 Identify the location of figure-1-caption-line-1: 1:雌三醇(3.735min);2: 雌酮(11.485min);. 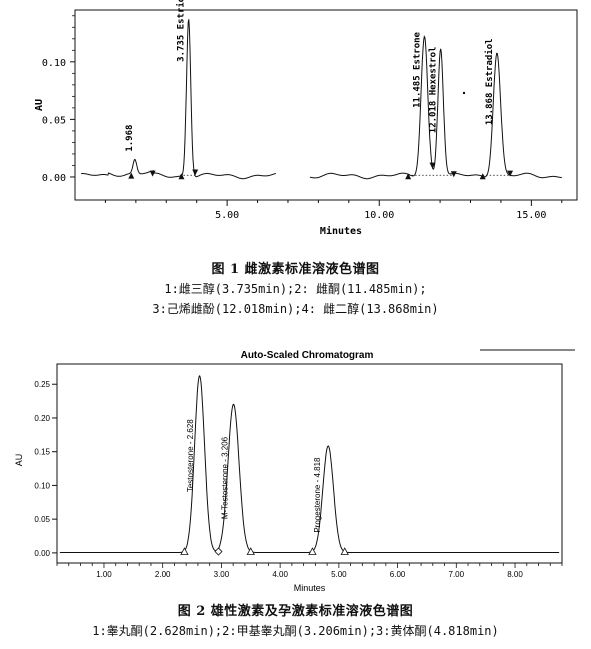
(295, 289).